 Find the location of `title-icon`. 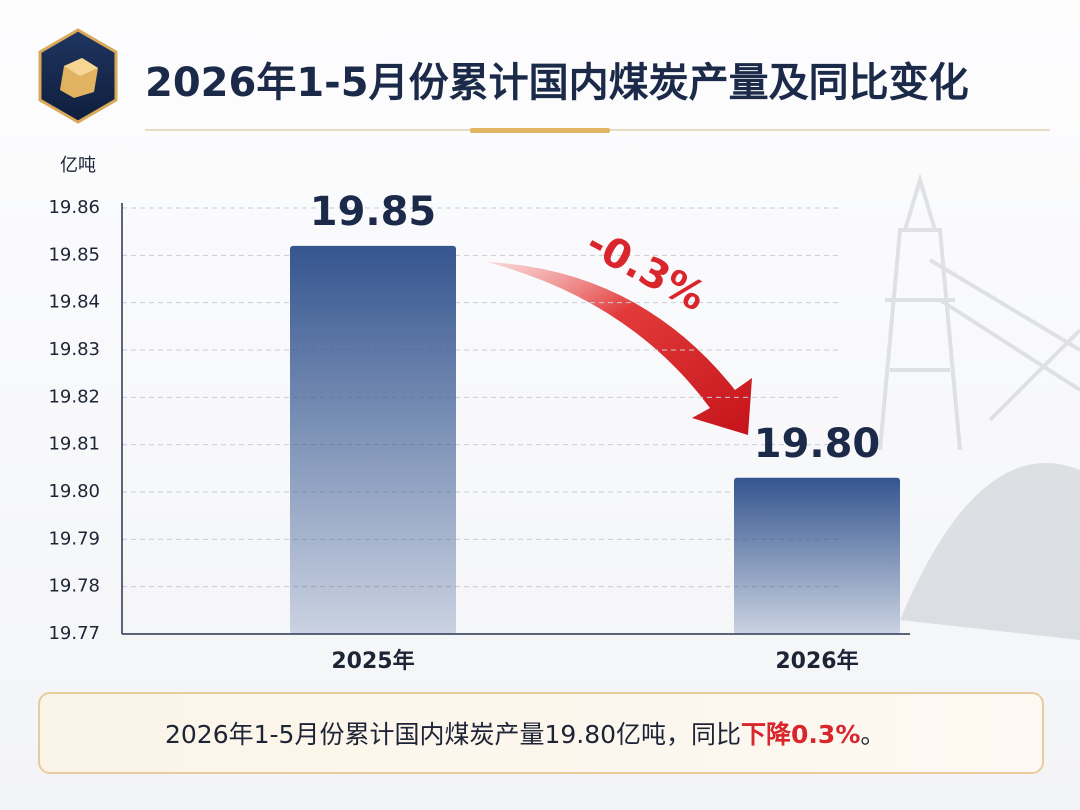

title-icon is located at coordinates (78, 76).